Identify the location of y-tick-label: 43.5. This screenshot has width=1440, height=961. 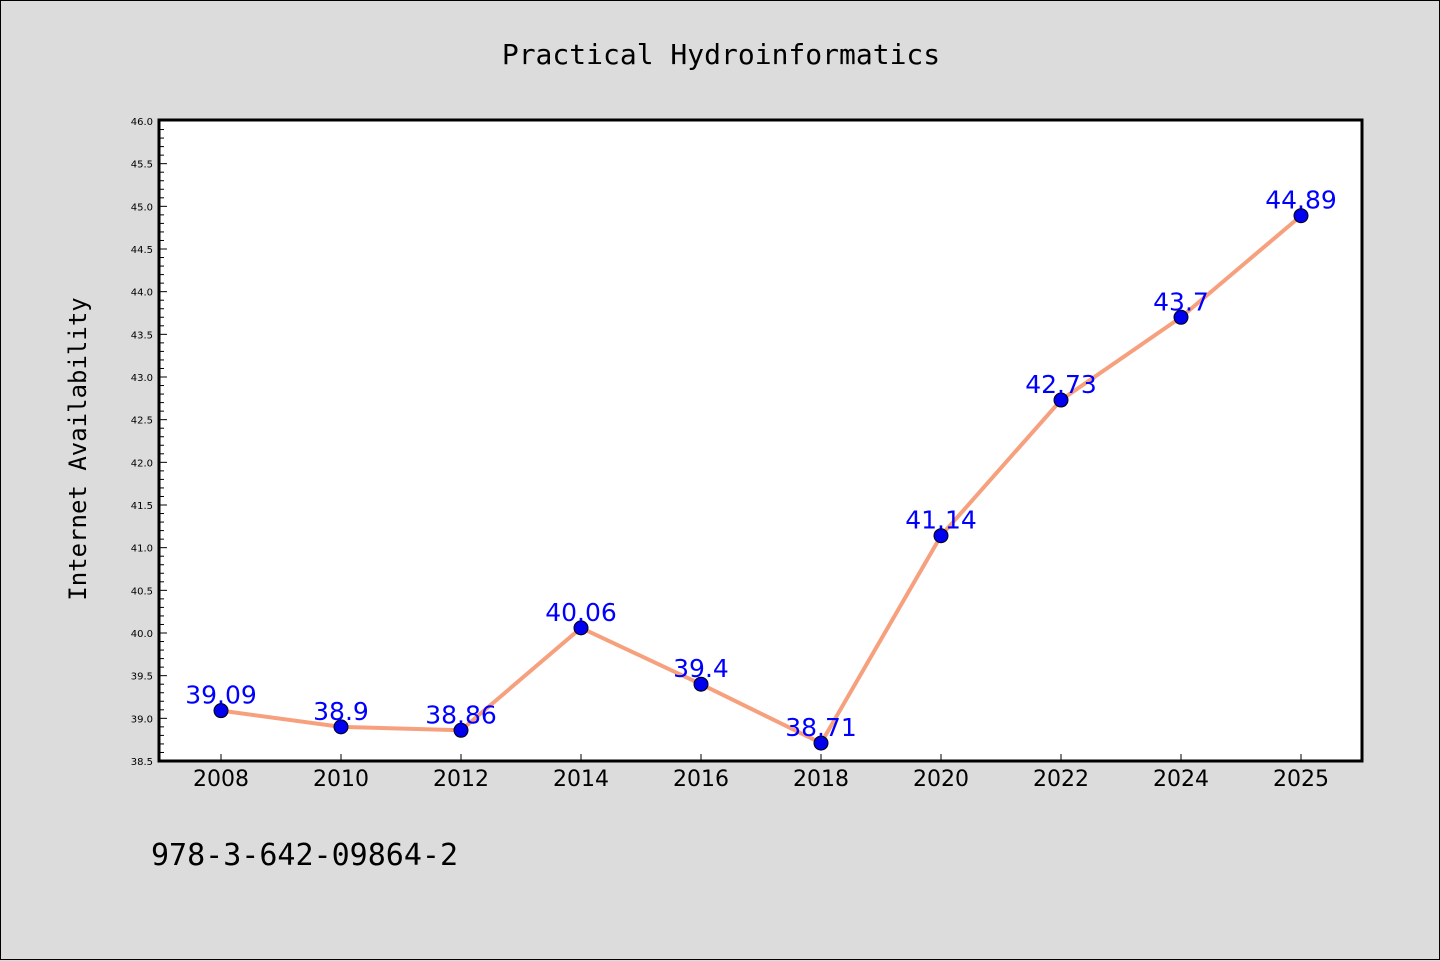
(142, 335).